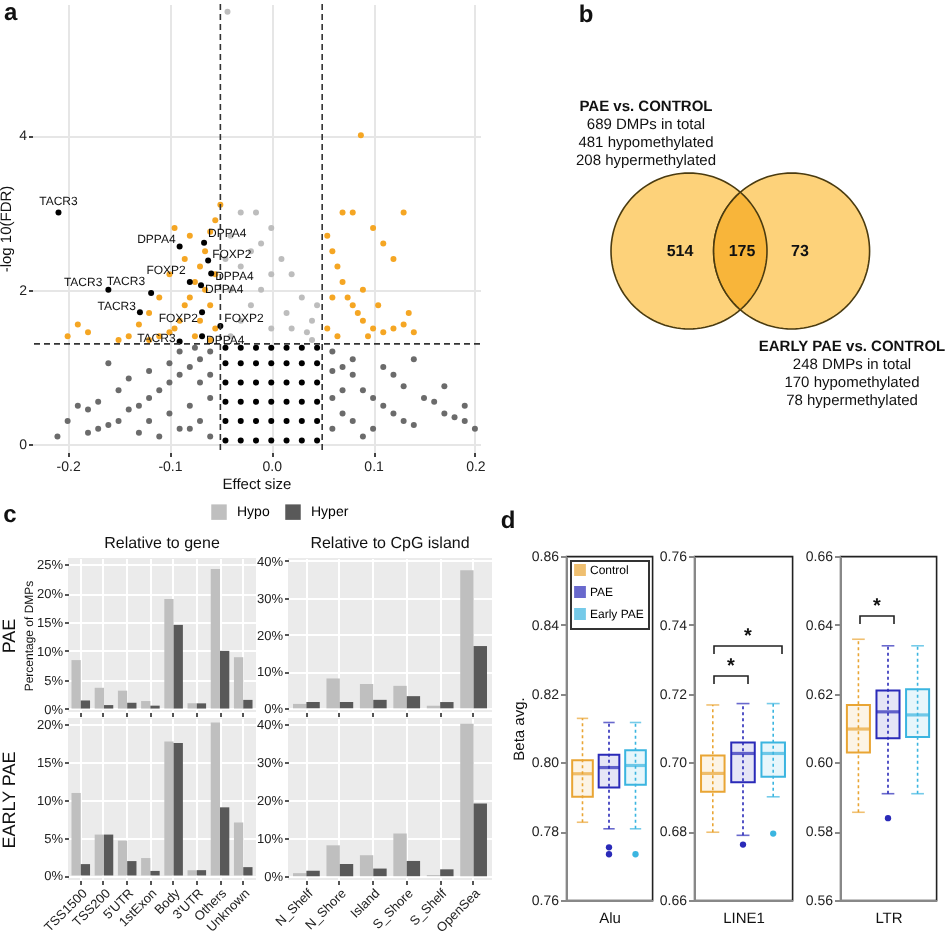  I want to click on data-label: 73, so click(800, 251).